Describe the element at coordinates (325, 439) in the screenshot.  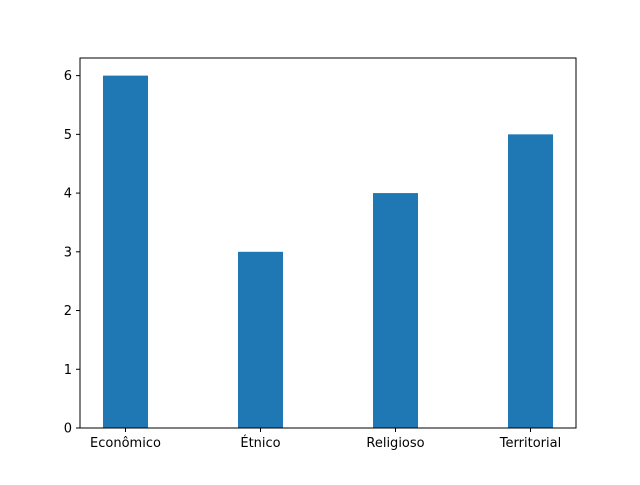
I see `x-axis: Econômico Étnico Religioso Territorial` at that location.